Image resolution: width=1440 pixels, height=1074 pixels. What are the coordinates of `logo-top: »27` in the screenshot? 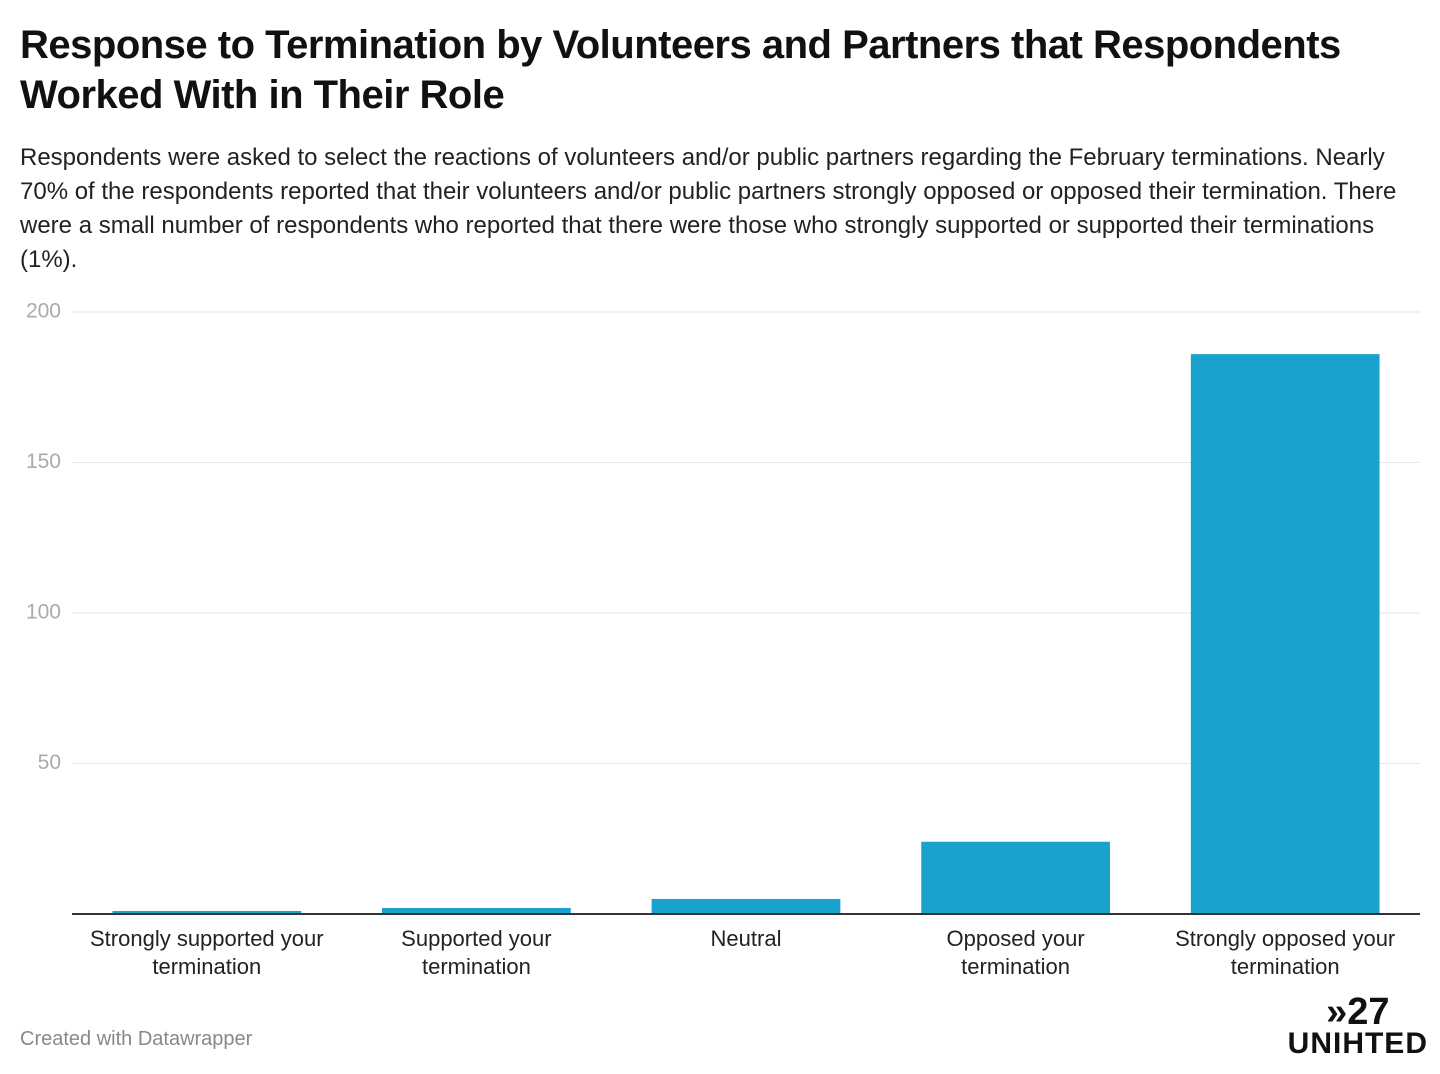 It's located at (1358, 1012).